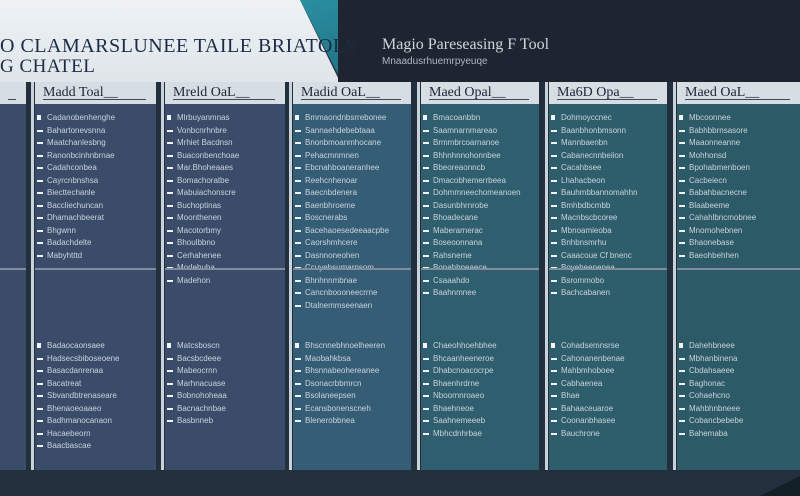  Describe the element at coordinates (225, 218) in the screenshot. I see `list-item: Moonthenen` at that location.